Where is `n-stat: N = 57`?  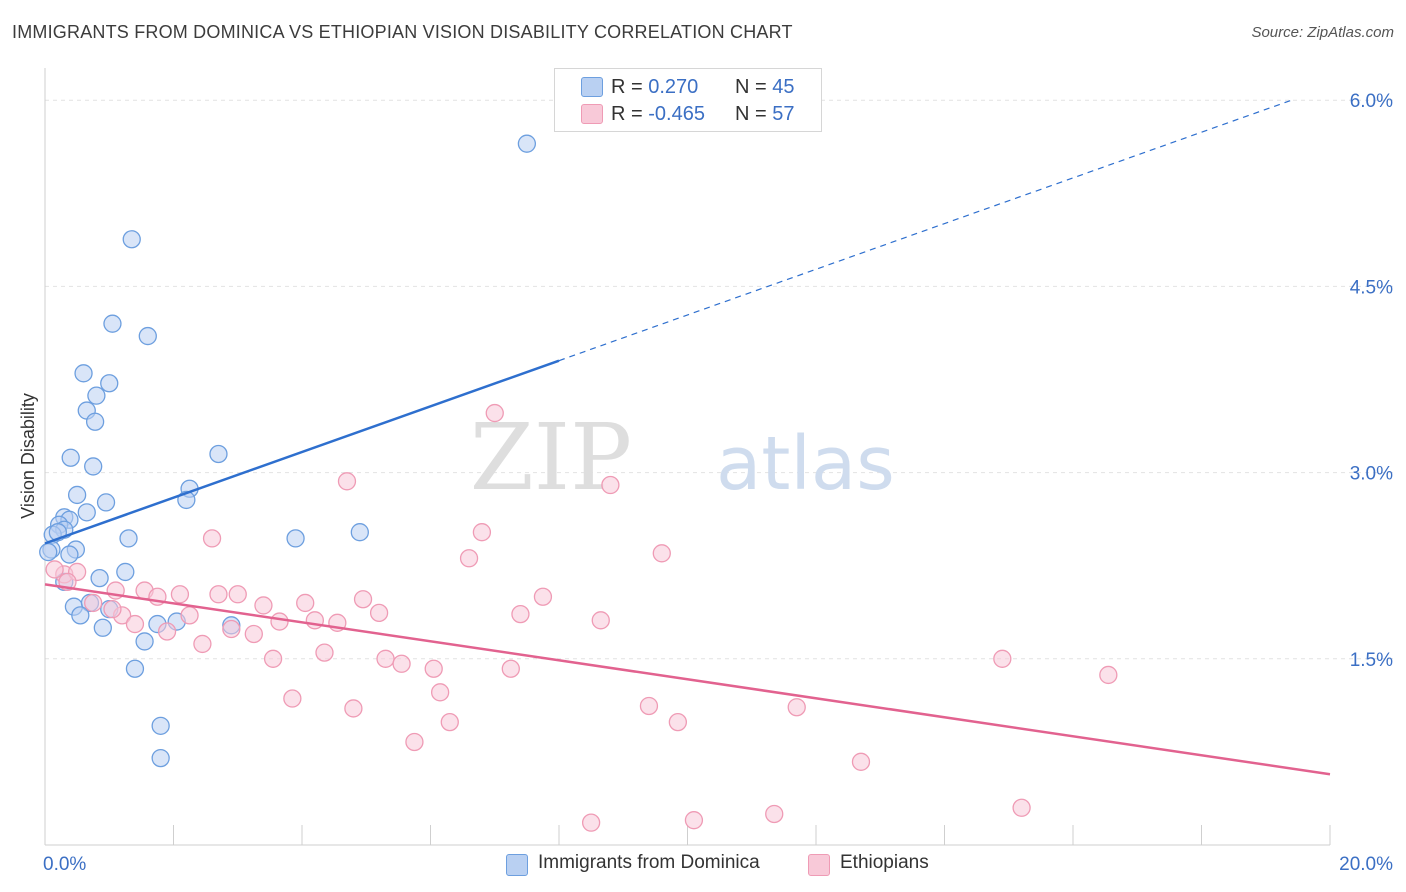
n-stat: N = 57 is located at coordinates (765, 114).